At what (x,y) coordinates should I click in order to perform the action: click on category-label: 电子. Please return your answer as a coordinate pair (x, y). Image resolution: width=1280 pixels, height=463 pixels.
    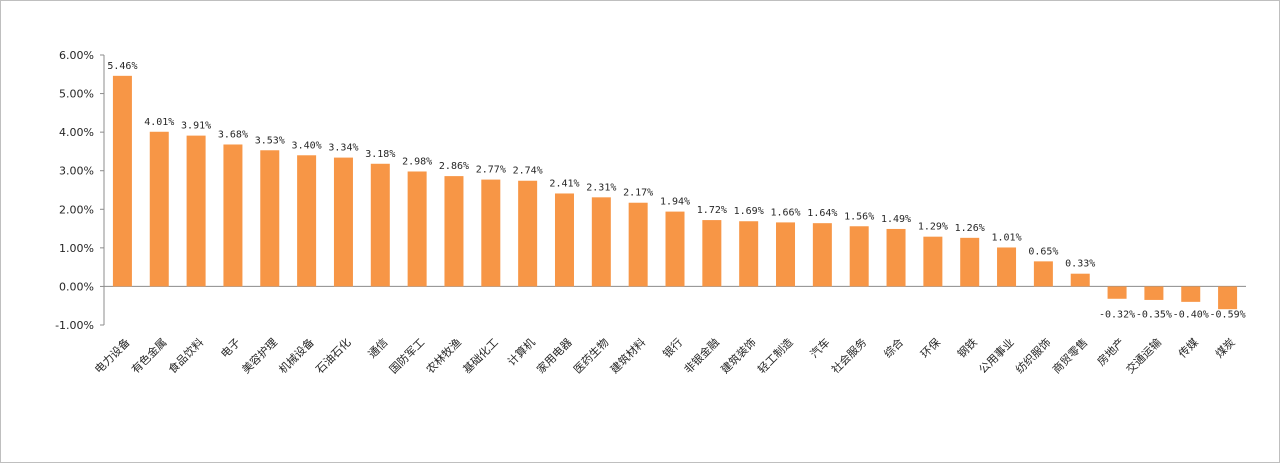
    Looking at the image, I should click on (230, 348).